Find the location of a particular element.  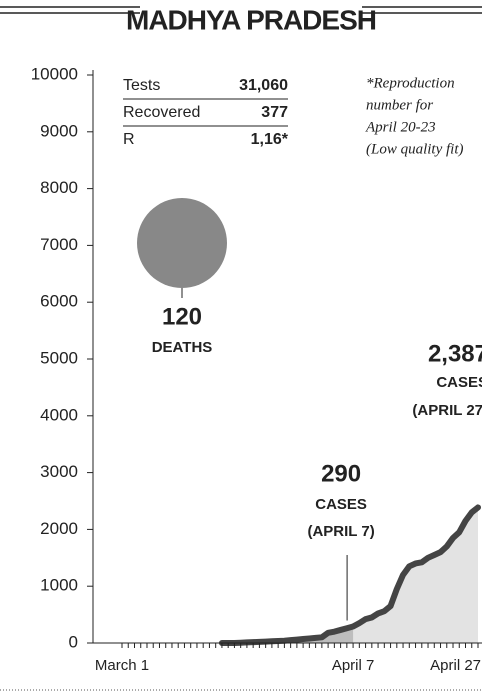

annotation: (APRIL 7) is located at coordinates (340, 531).